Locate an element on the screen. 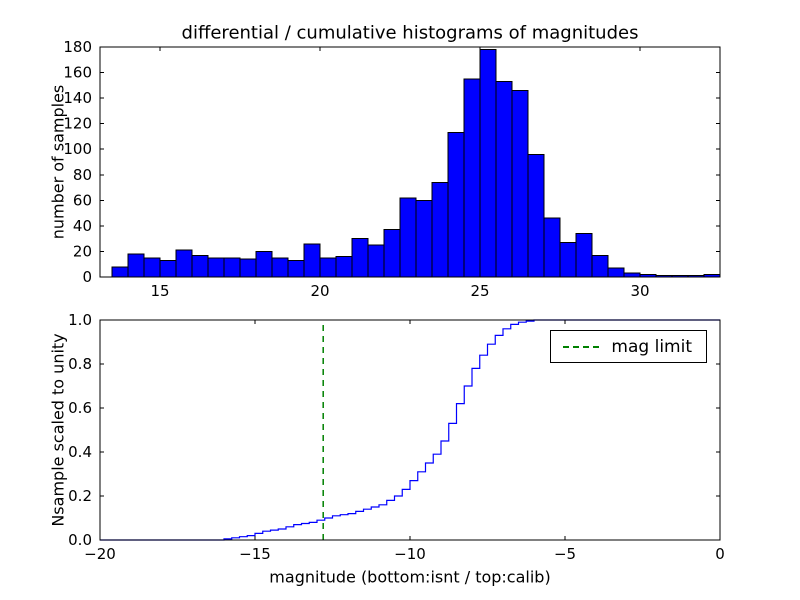 The image size is (800, 600). top-y-tick-label: 120 is located at coordinates (77, 124).